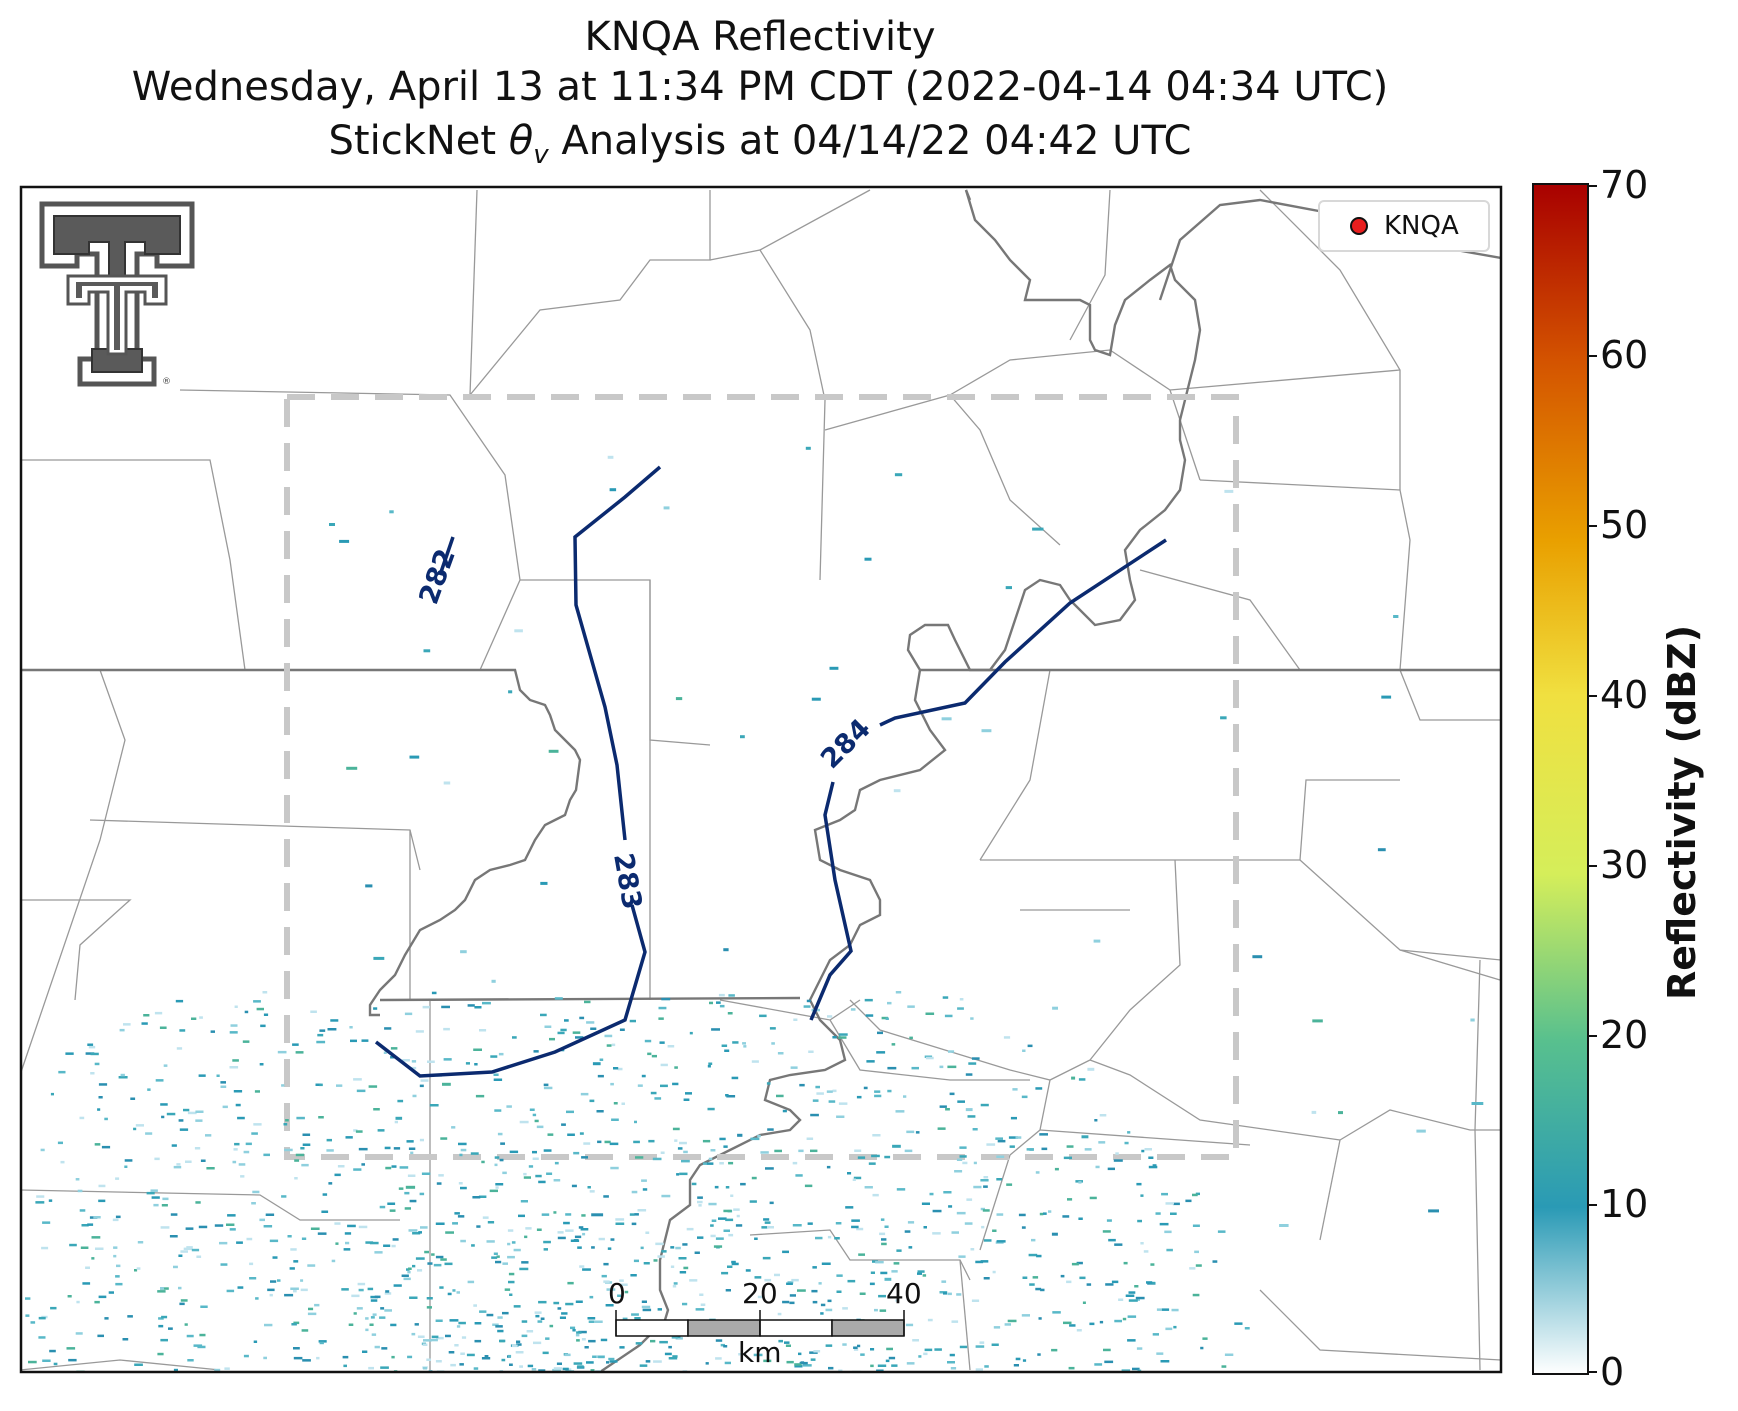 This screenshot has height=1411, width=1738. What do you see at coordinates (1624, 1204) in the screenshot?
I see `colorbar-tick-10: 10` at bounding box center [1624, 1204].